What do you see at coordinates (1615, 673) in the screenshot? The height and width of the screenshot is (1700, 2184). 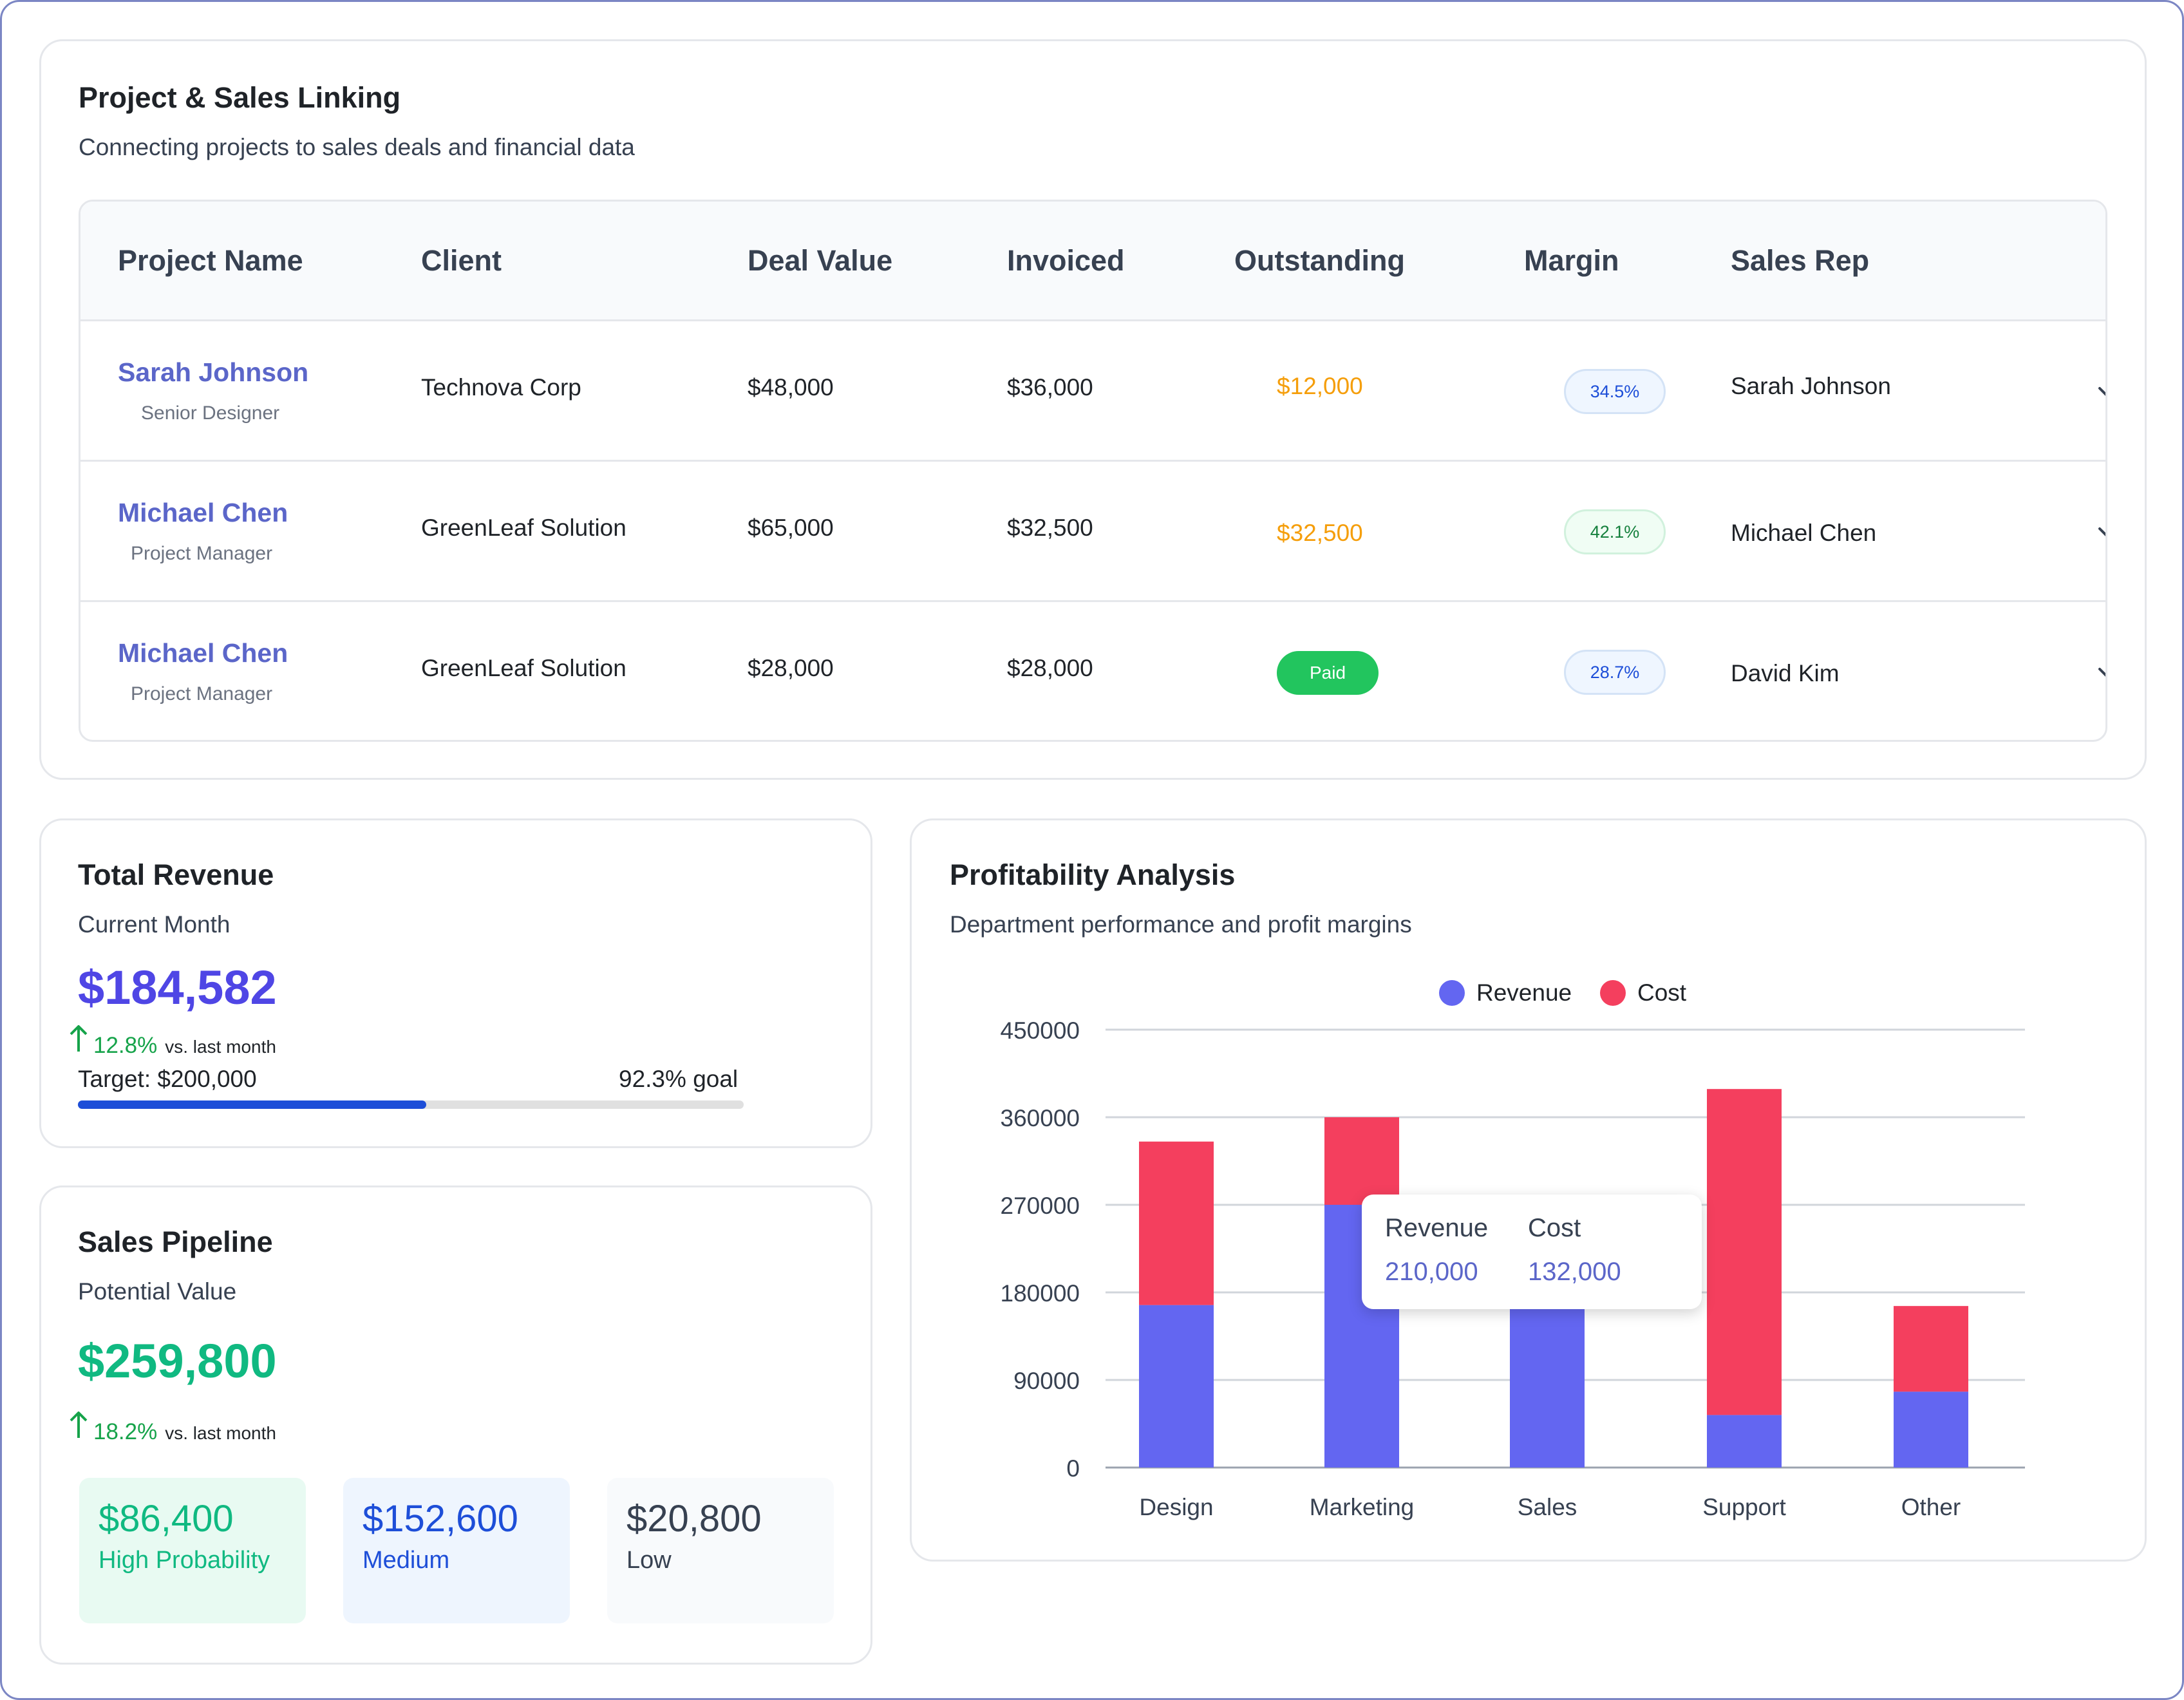 I see `margin-badge: 28.7%` at bounding box center [1615, 673].